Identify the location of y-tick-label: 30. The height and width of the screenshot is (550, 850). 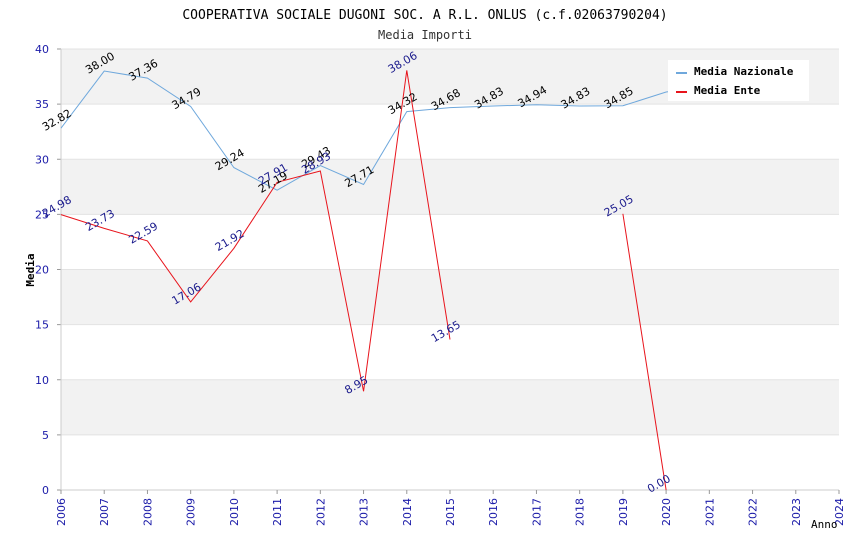
(42, 159).